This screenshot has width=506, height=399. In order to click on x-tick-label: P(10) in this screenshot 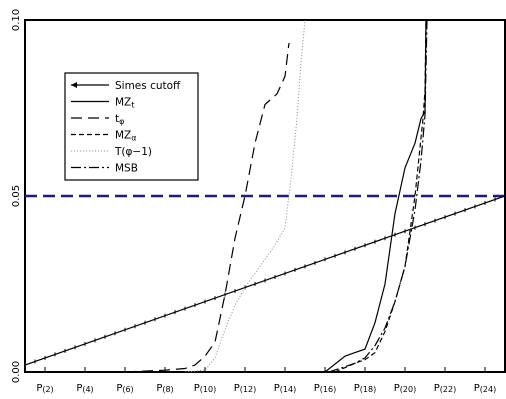, I will do `click(205, 388)`.